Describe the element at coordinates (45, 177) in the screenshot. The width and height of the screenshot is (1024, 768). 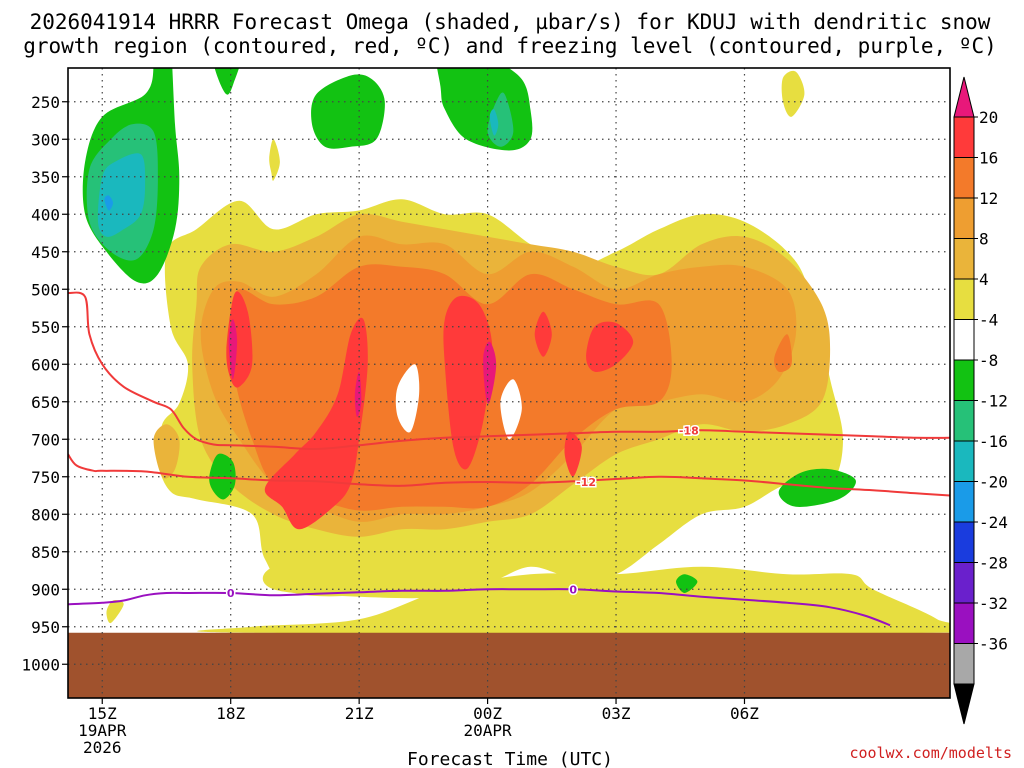
I see `y-tick-label-350: 350` at that location.